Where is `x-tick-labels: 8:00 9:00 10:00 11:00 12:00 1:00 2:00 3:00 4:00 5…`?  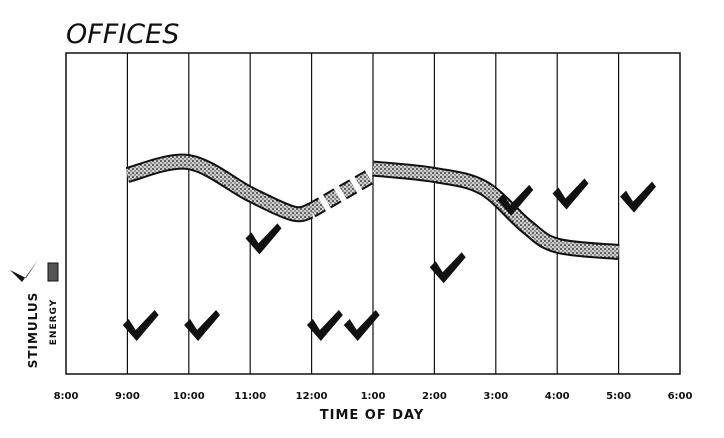 x-tick-labels: 8:00 9:00 10:00 11:00 12:00 1:00 2:00 3:00 4:00 5… is located at coordinates (373, 396).